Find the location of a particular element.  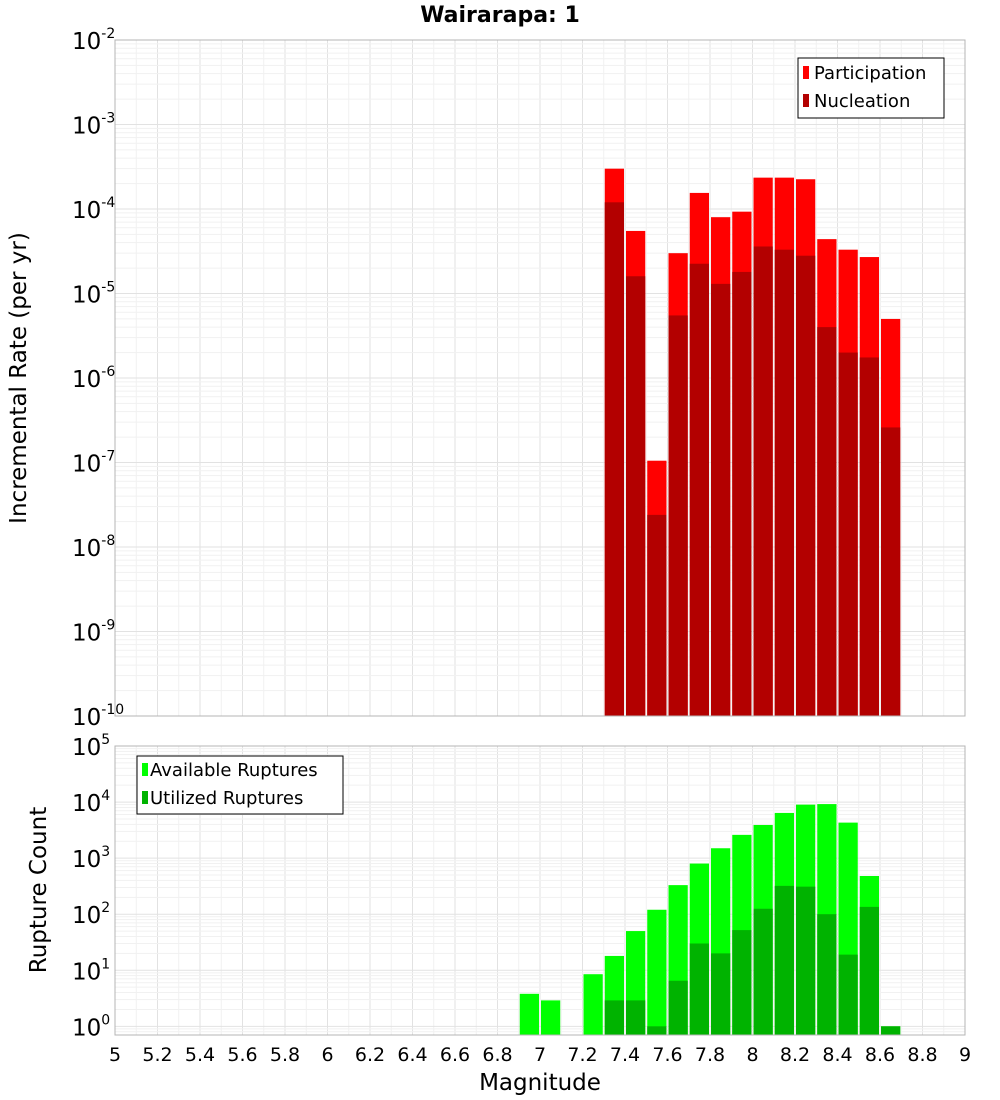

legend-label-available-ruptures: Available Ruptures is located at coordinates (234, 770).